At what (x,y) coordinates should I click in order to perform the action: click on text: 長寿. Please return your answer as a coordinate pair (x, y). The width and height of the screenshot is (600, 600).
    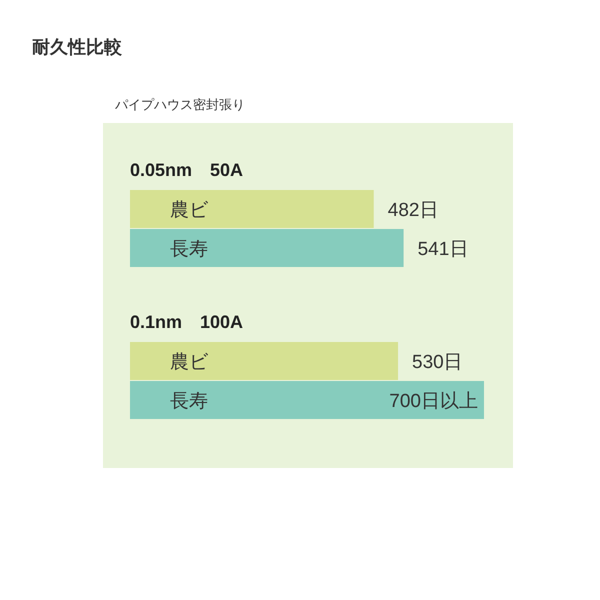
    Looking at the image, I should click on (189, 401).